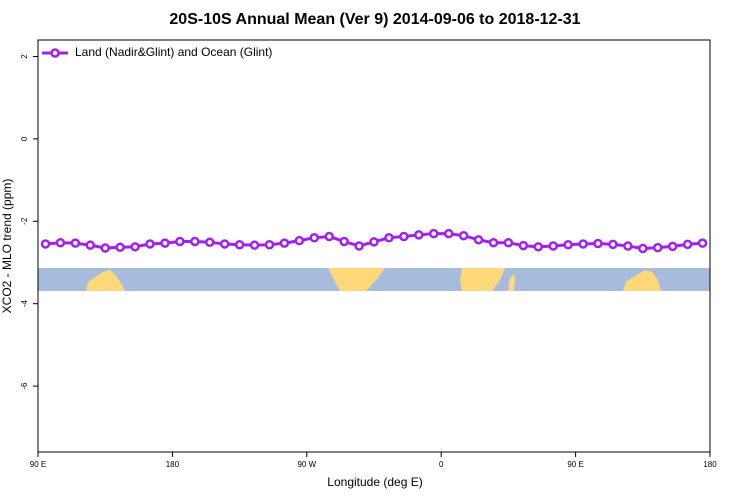 This screenshot has height=500, width=750. I want to click on y-tick-label: -6, so click(24, 386).